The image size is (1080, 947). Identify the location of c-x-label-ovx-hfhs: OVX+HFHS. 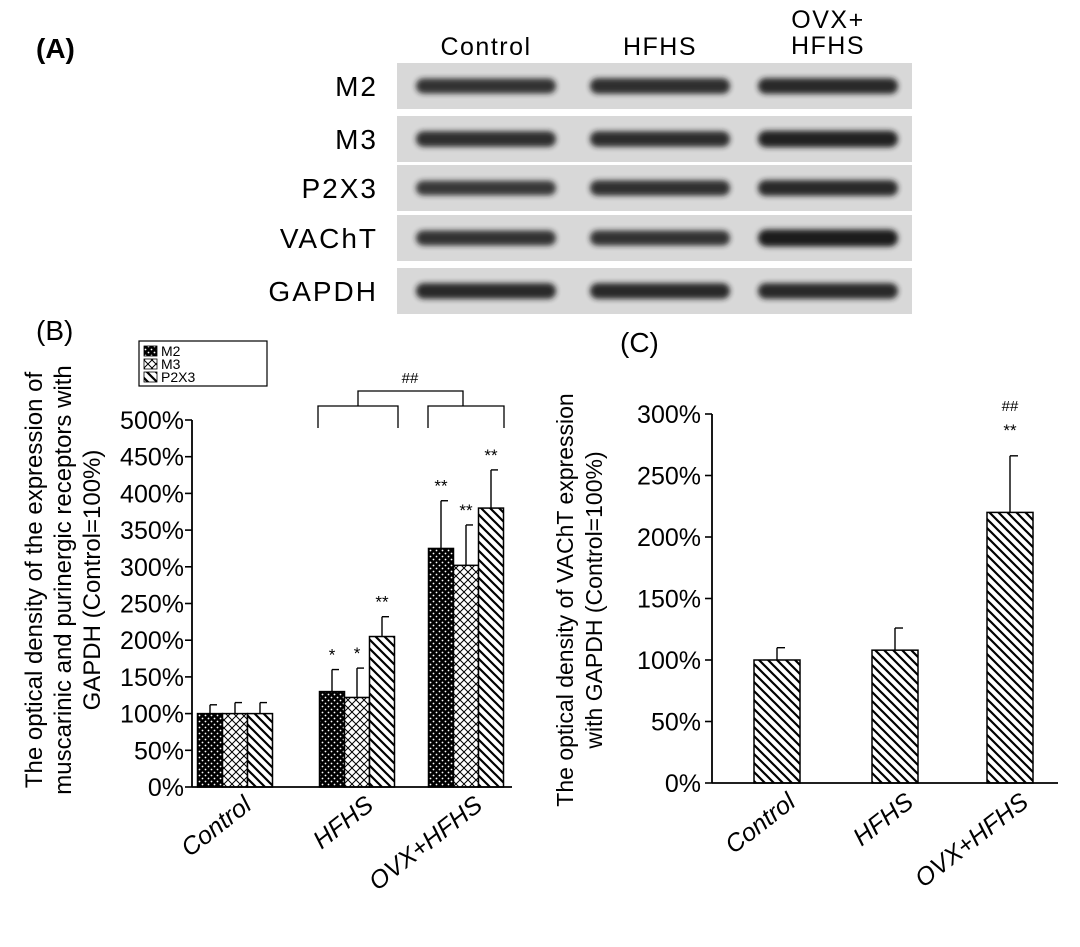
(972, 840).